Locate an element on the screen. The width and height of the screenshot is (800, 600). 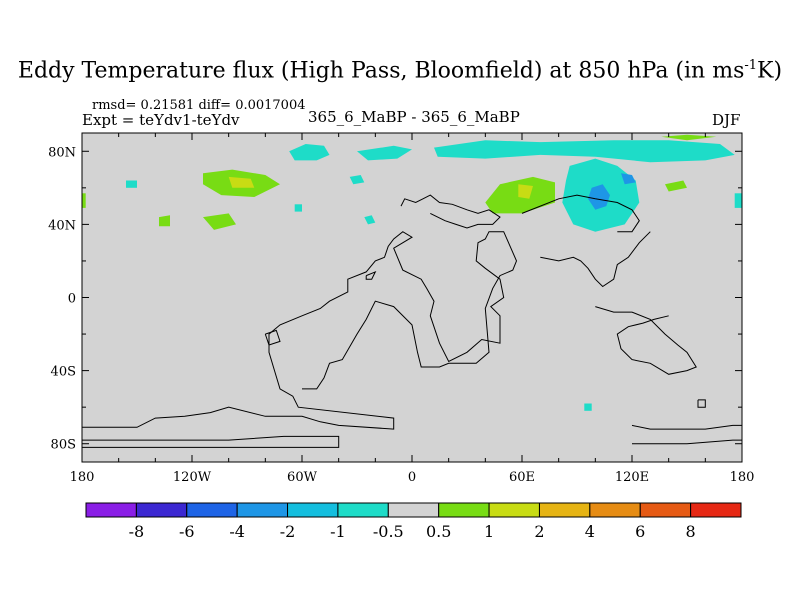
y-tick-label-3: 40S is located at coordinates (63, 372).